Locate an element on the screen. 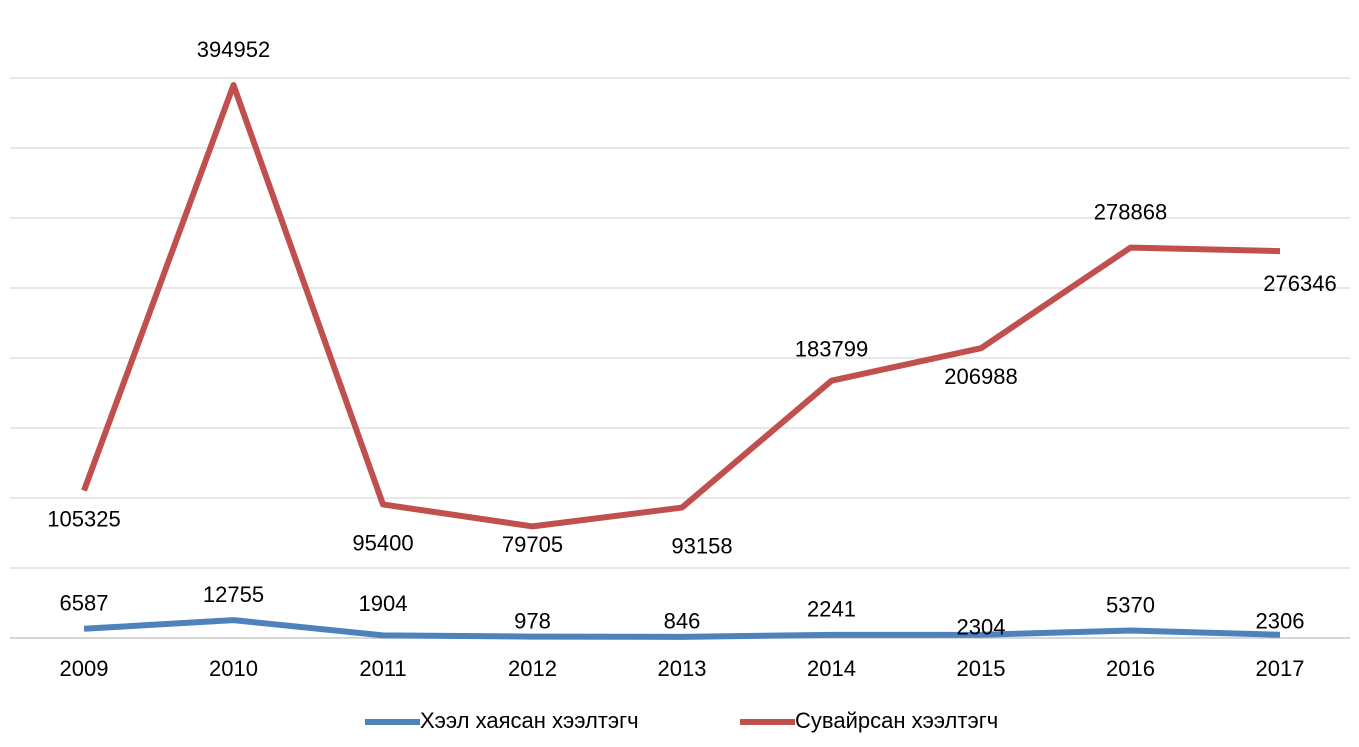  data-label: 79705 is located at coordinates (532, 544).